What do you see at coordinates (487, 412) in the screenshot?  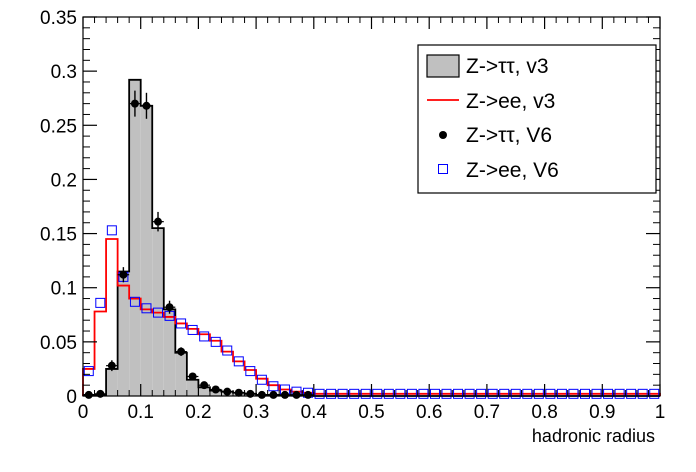 I see `x-tick-label: 0.7` at bounding box center [487, 412].